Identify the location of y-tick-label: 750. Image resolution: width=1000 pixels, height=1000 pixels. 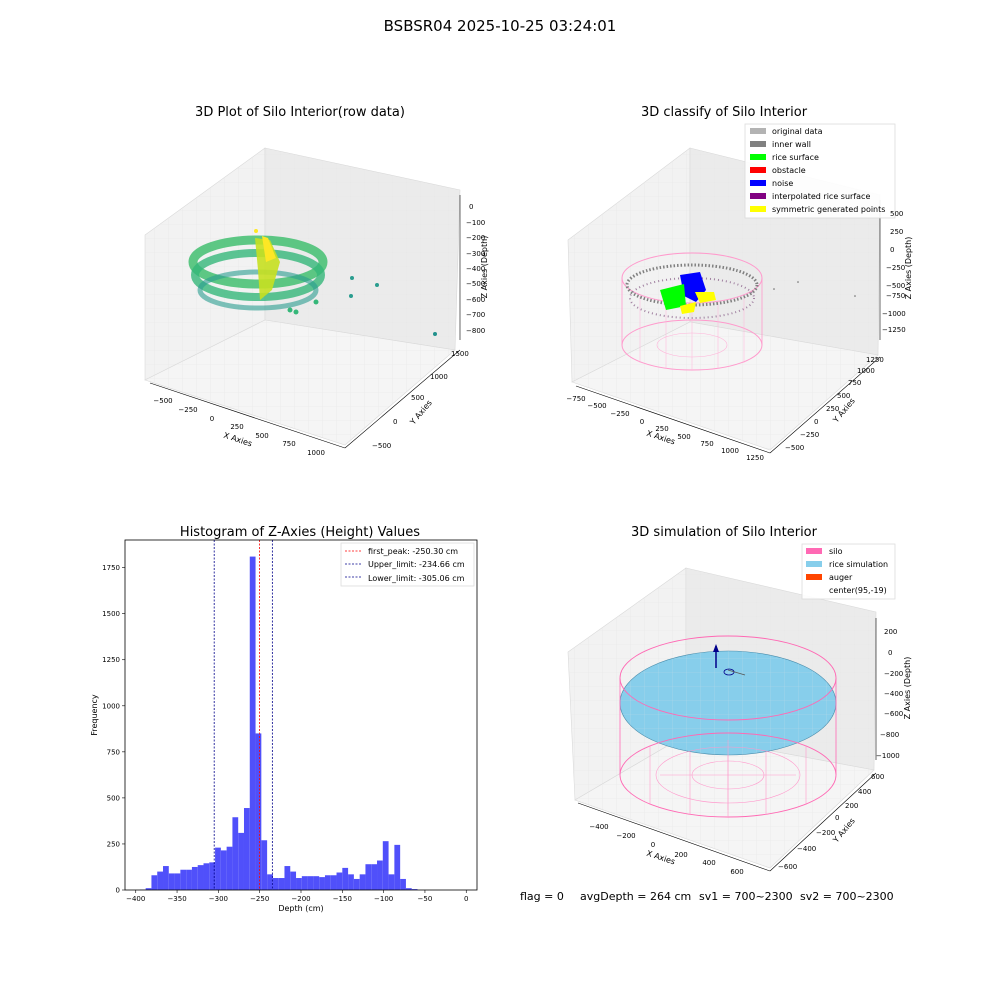
(113, 752).